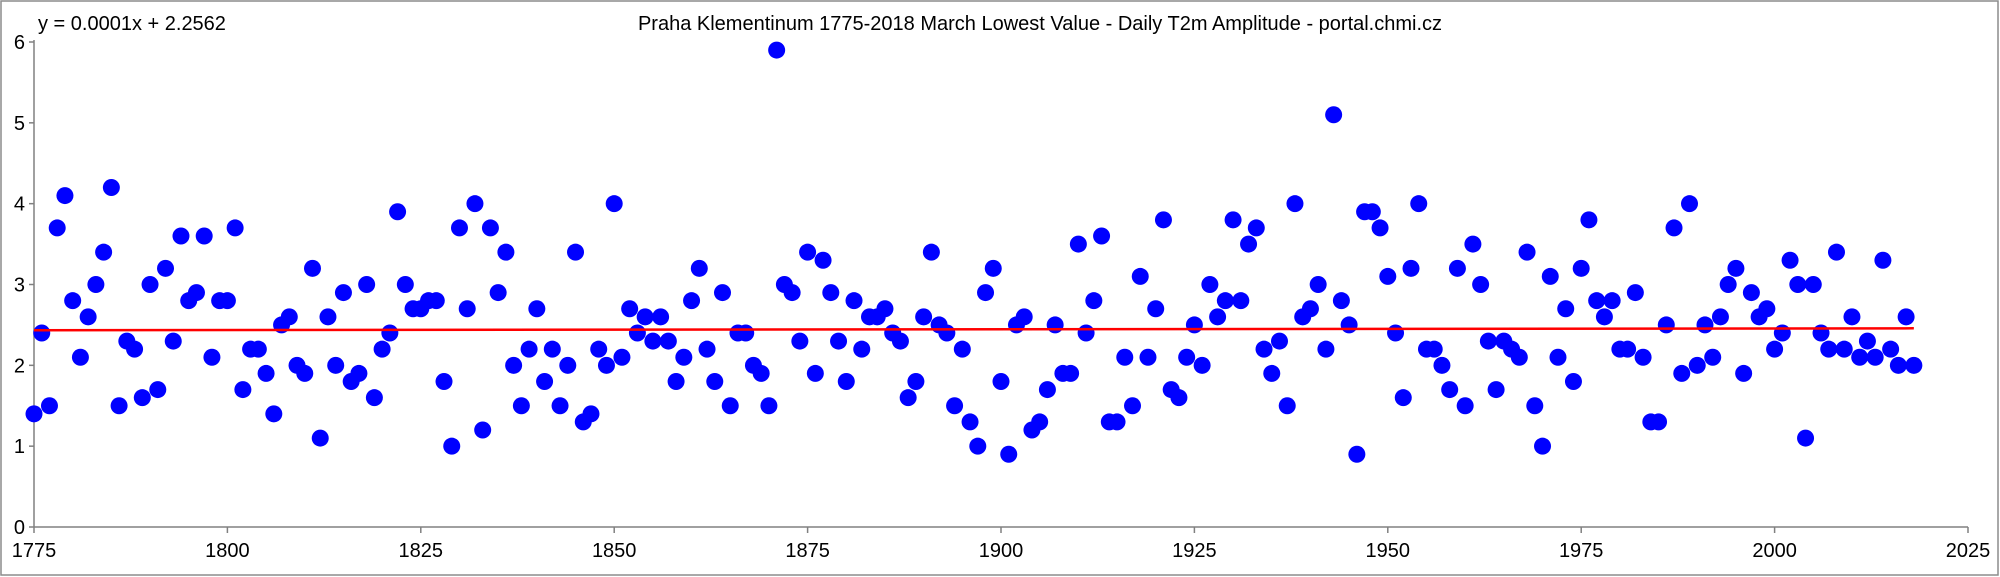 Image resolution: width=2000 pixels, height=577 pixels. I want to click on y-tick-label: 0, so click(19, 528).